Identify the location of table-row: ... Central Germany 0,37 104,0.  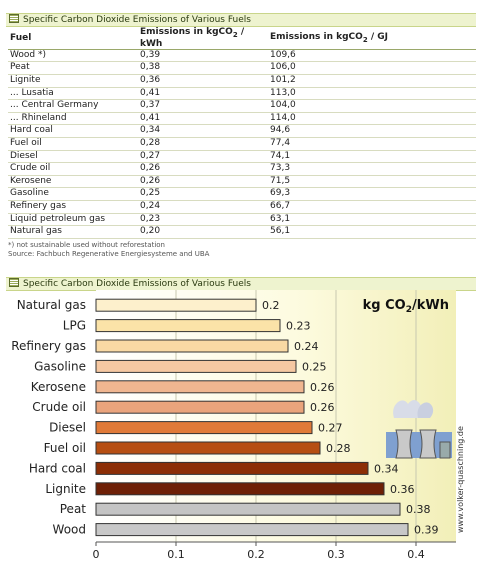
(242, 106).